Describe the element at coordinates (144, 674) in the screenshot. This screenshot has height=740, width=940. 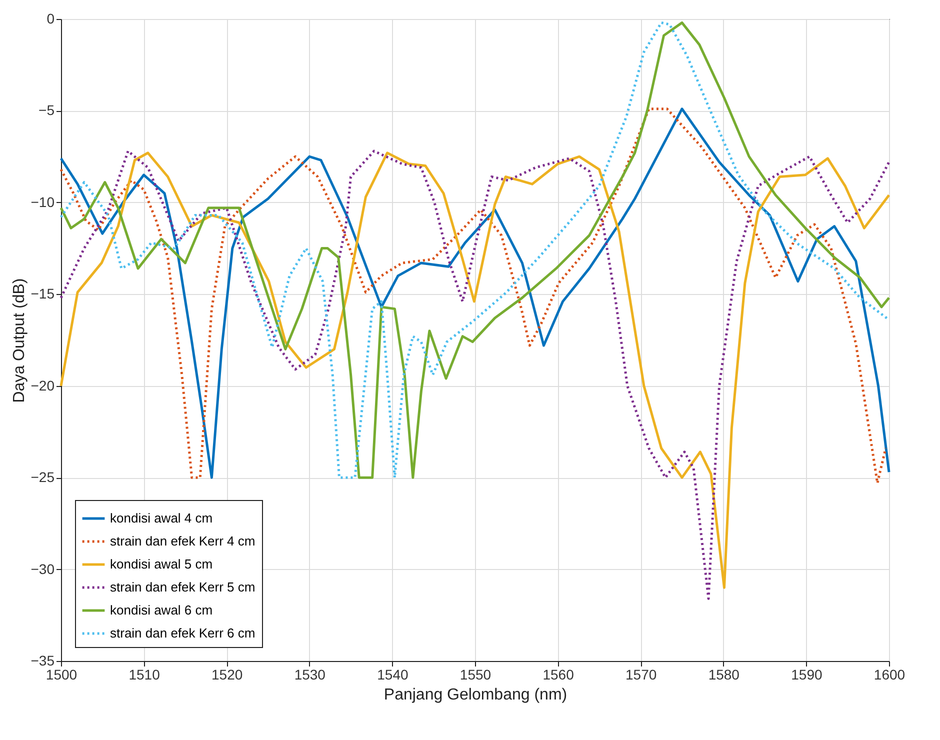
I see `x-tick-label: 1510` at that location.